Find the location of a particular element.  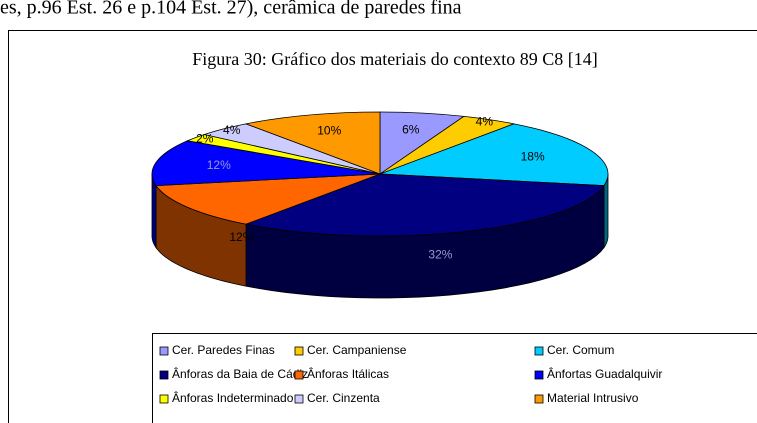

legend-label: Ânforas da Baia de Cádiz is located at coordinates (240, 373).